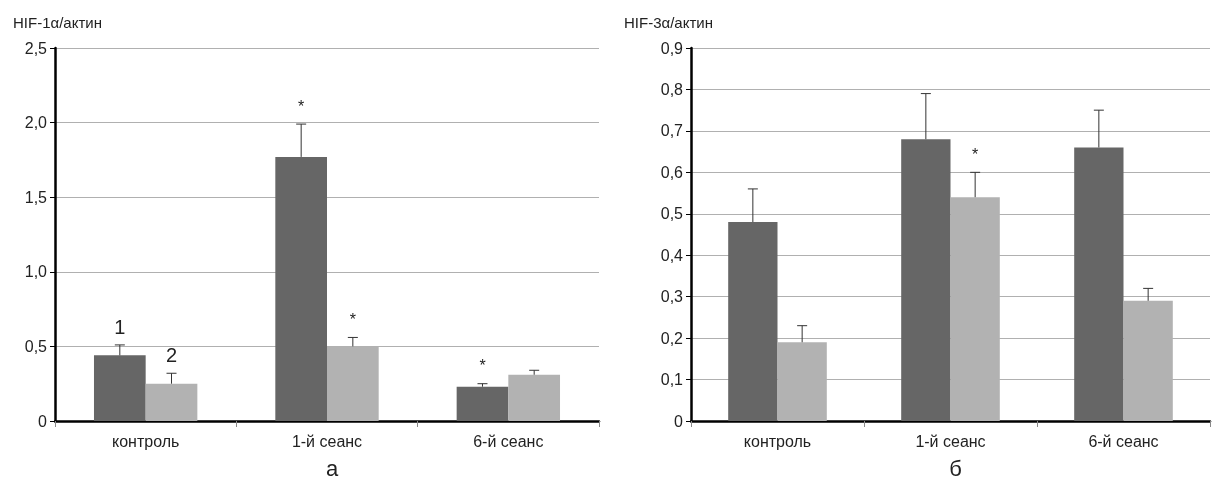 The image size is (1222, 481). Describe the element at coordinates (36, 123) in the screenshot. I see `y-tick-label: 2,0` at that location.